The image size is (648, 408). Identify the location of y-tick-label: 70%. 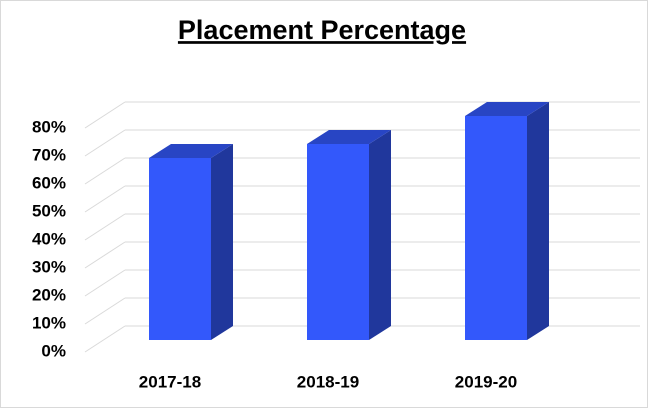
(49, 154).